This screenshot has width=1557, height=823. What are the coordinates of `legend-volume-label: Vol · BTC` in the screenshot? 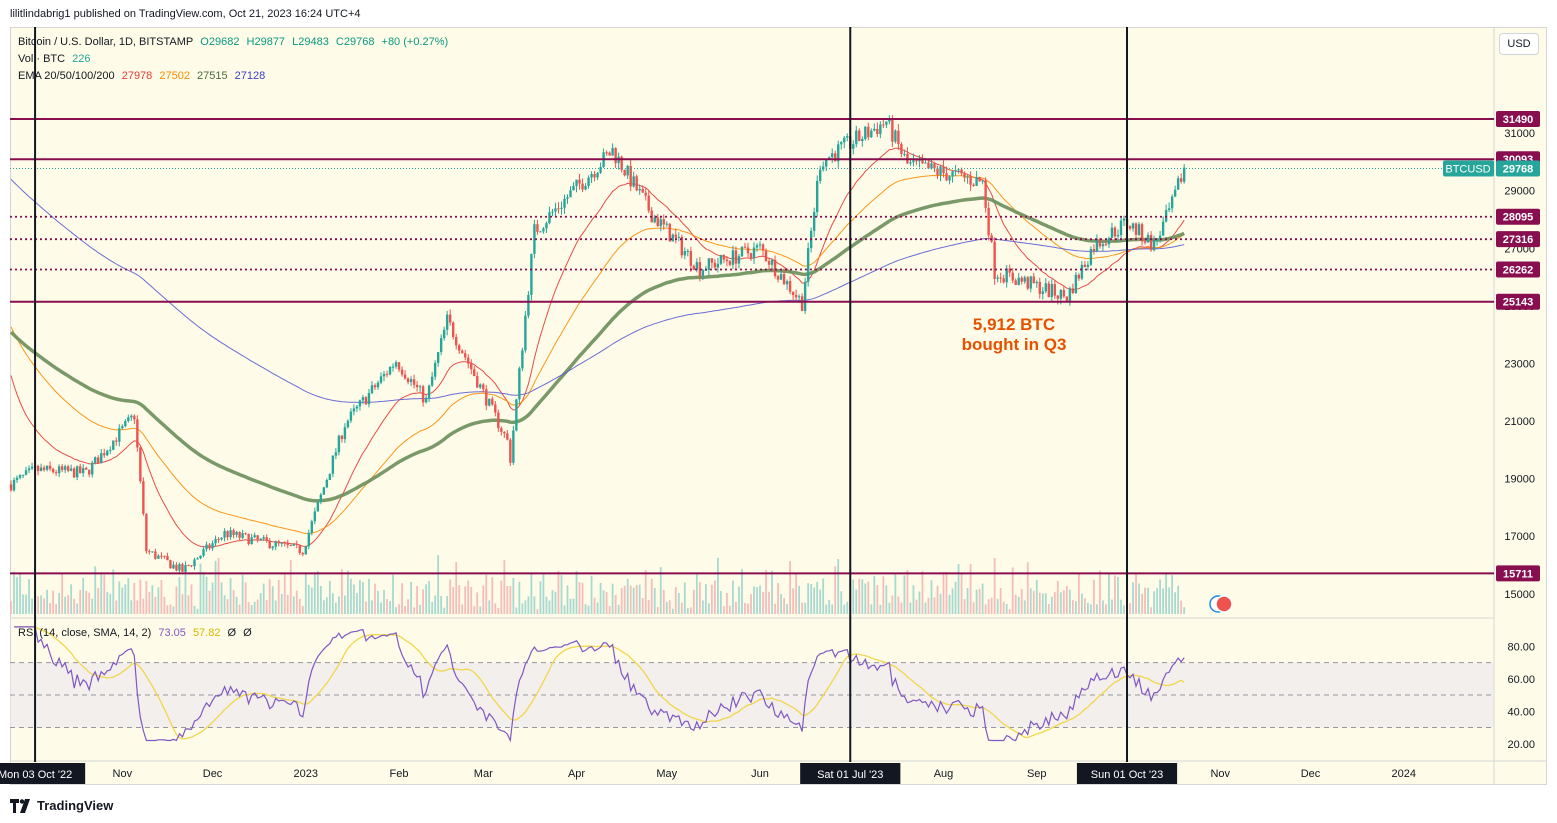 It's located at (42, 59).